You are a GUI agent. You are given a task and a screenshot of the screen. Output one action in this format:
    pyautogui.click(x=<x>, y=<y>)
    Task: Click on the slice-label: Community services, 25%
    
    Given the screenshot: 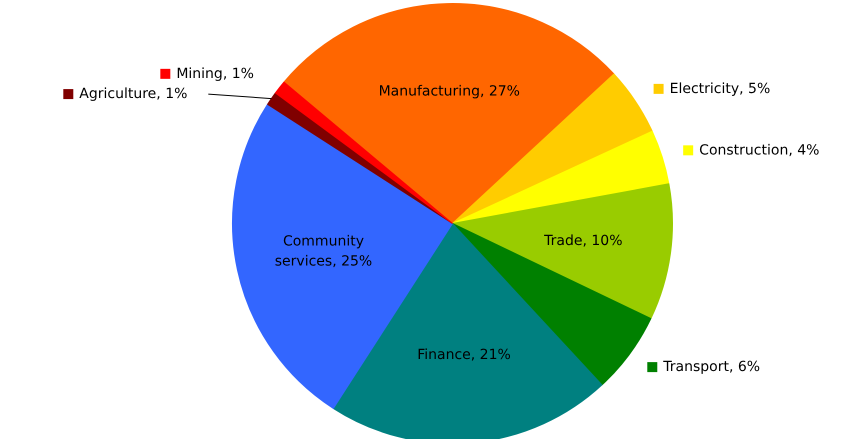 What is the action you would take?
    pyautogui.click(x=323, y=251)
    